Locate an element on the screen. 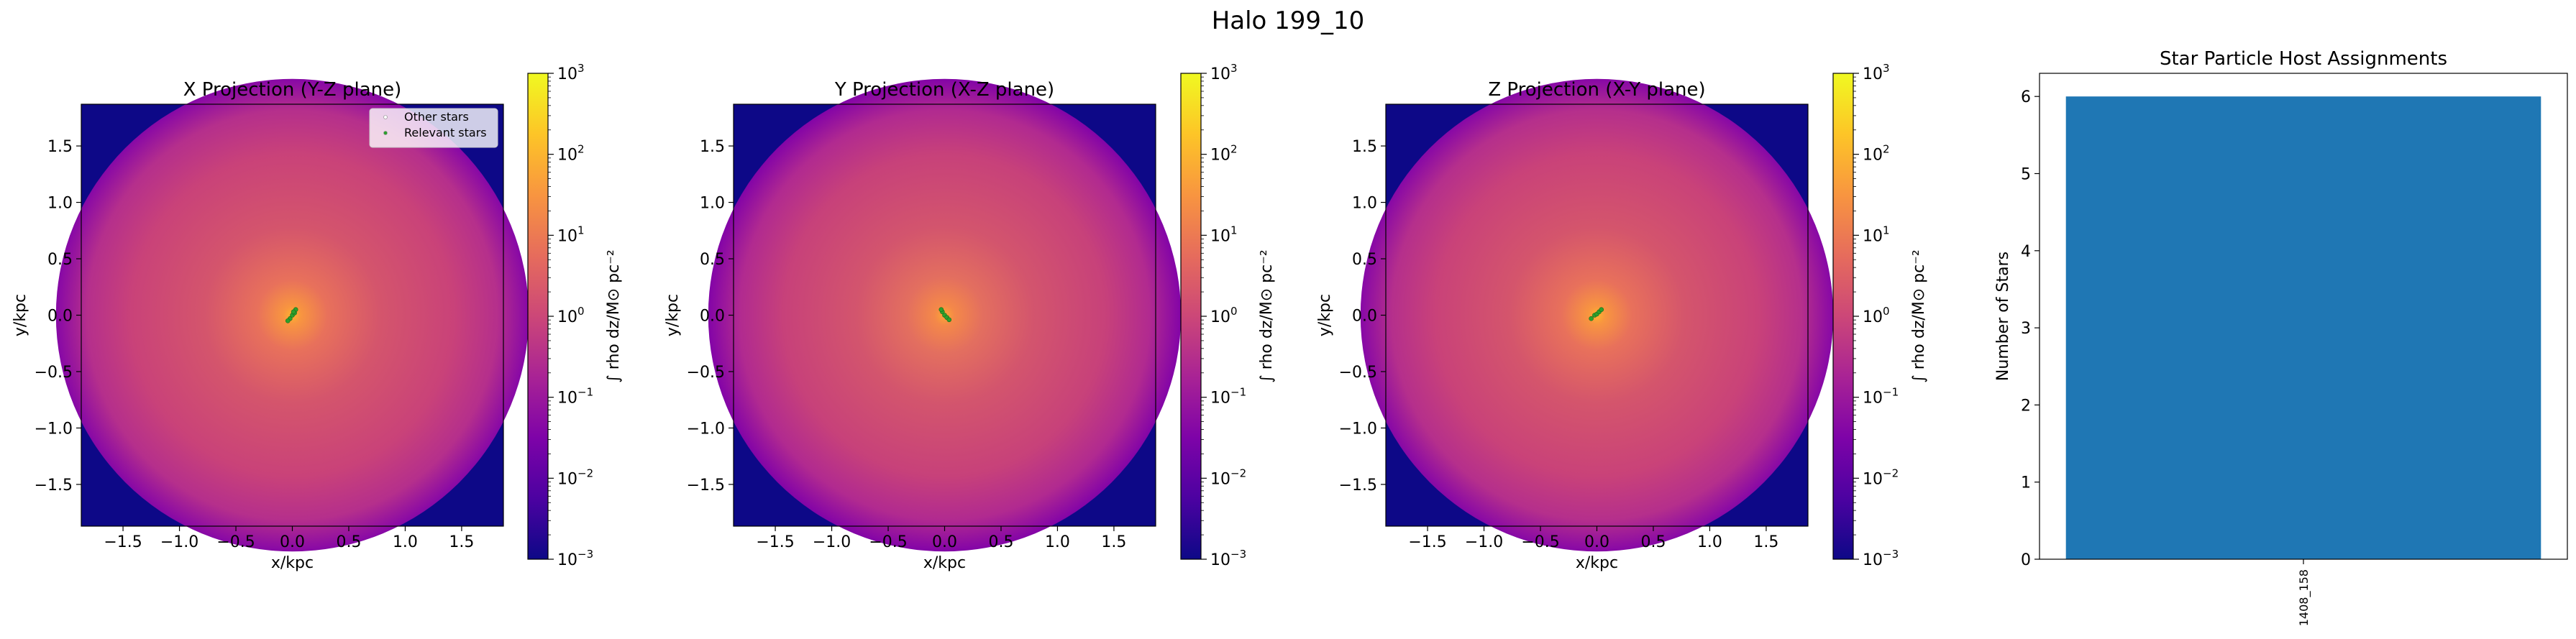  axes-title: X Projection (Y-Z plane) is located at coordinates (292, 90).